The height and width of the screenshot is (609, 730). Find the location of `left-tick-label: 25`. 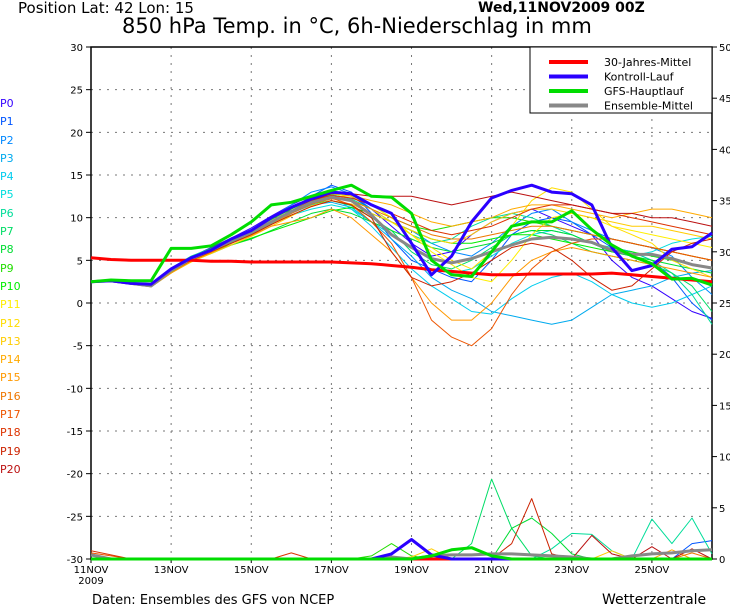

left-tick-label: 25 is located at coordinates (76, 91).